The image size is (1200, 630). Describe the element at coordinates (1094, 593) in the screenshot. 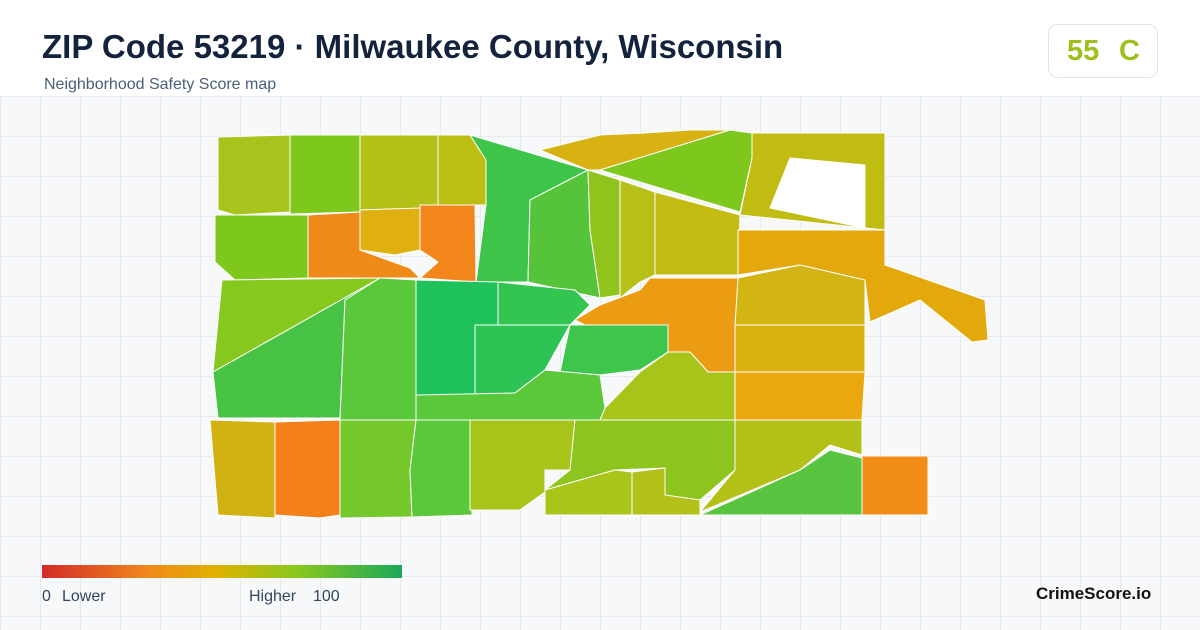

I see `brand: CrimeScore.io` at that location.